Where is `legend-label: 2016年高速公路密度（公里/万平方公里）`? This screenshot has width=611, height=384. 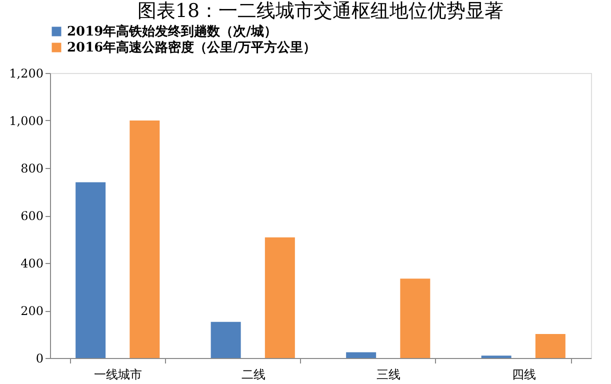
legend-label: 2016年高速公路密度（公里/万平方公里） is located at coordinates (191, 48).